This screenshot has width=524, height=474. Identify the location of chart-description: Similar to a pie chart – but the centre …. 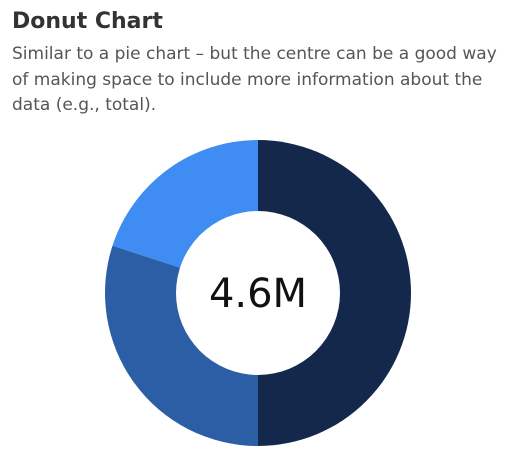
(254, 79).